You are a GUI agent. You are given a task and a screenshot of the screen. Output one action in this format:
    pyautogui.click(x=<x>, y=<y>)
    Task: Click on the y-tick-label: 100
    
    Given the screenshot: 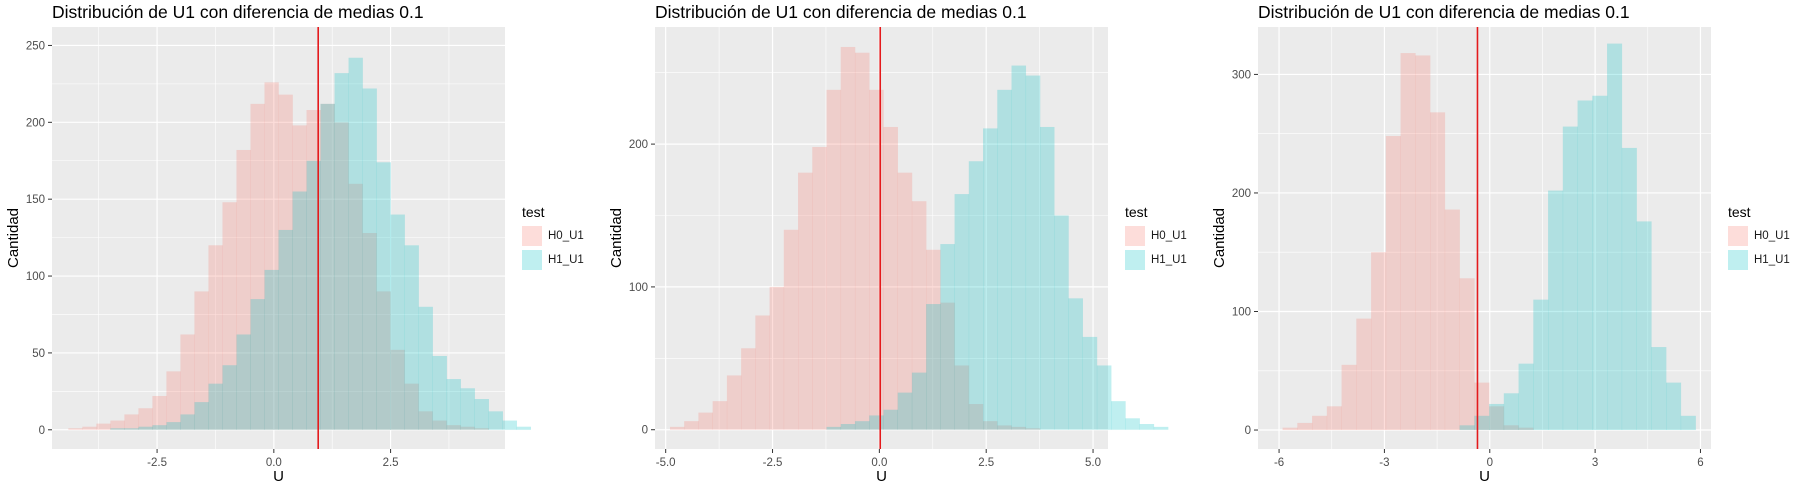 What is the action you would take?
    pyautogui.click(x=638, y=288)
    